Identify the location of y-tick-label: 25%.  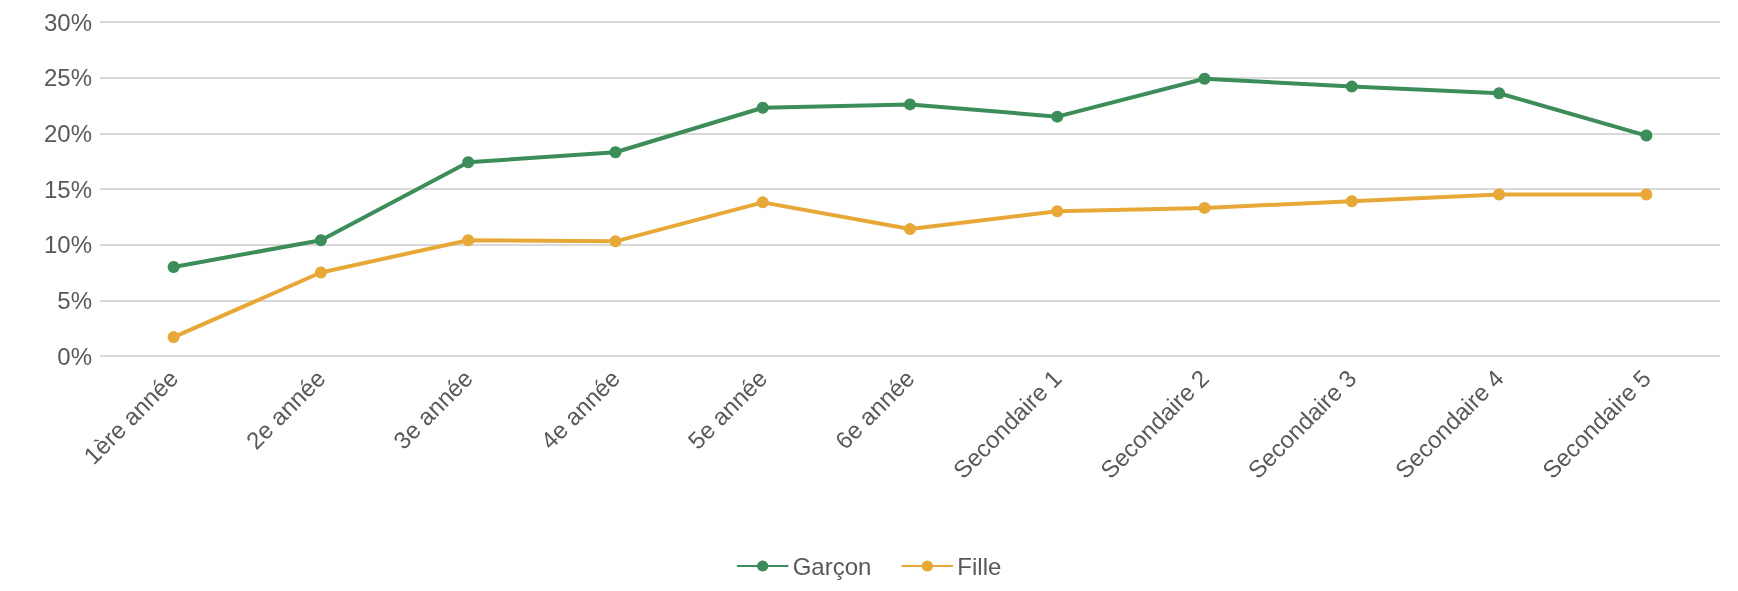
(67, 78).